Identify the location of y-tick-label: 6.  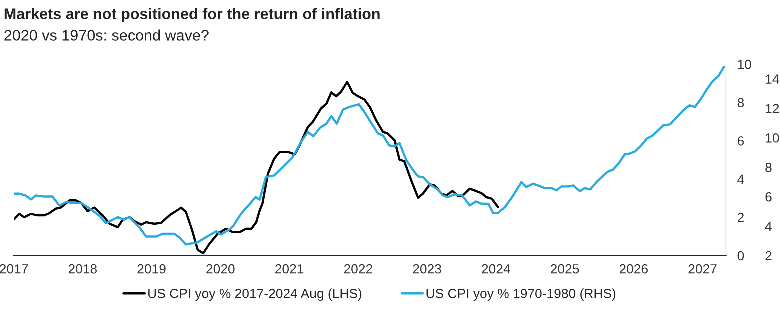
(741, 141).